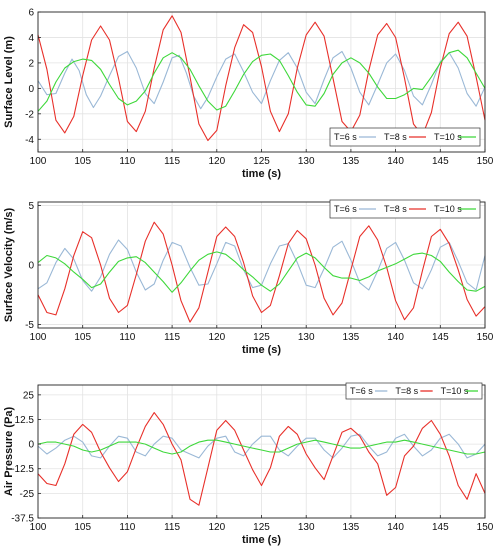  Describe the element at coordinates (25, 420) in the screenshot. I see `y-tick-label: 12.5` at that location.